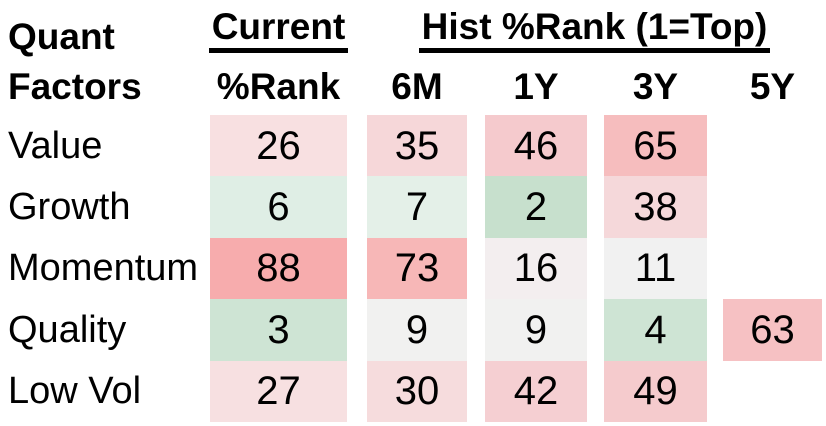 The height and width of the screenshot is (426, 826). What do you see at coordinates (278, 86) in the screenshot?
I see `column-header-current-rank: %Rank` at bounding box center [278, 86].